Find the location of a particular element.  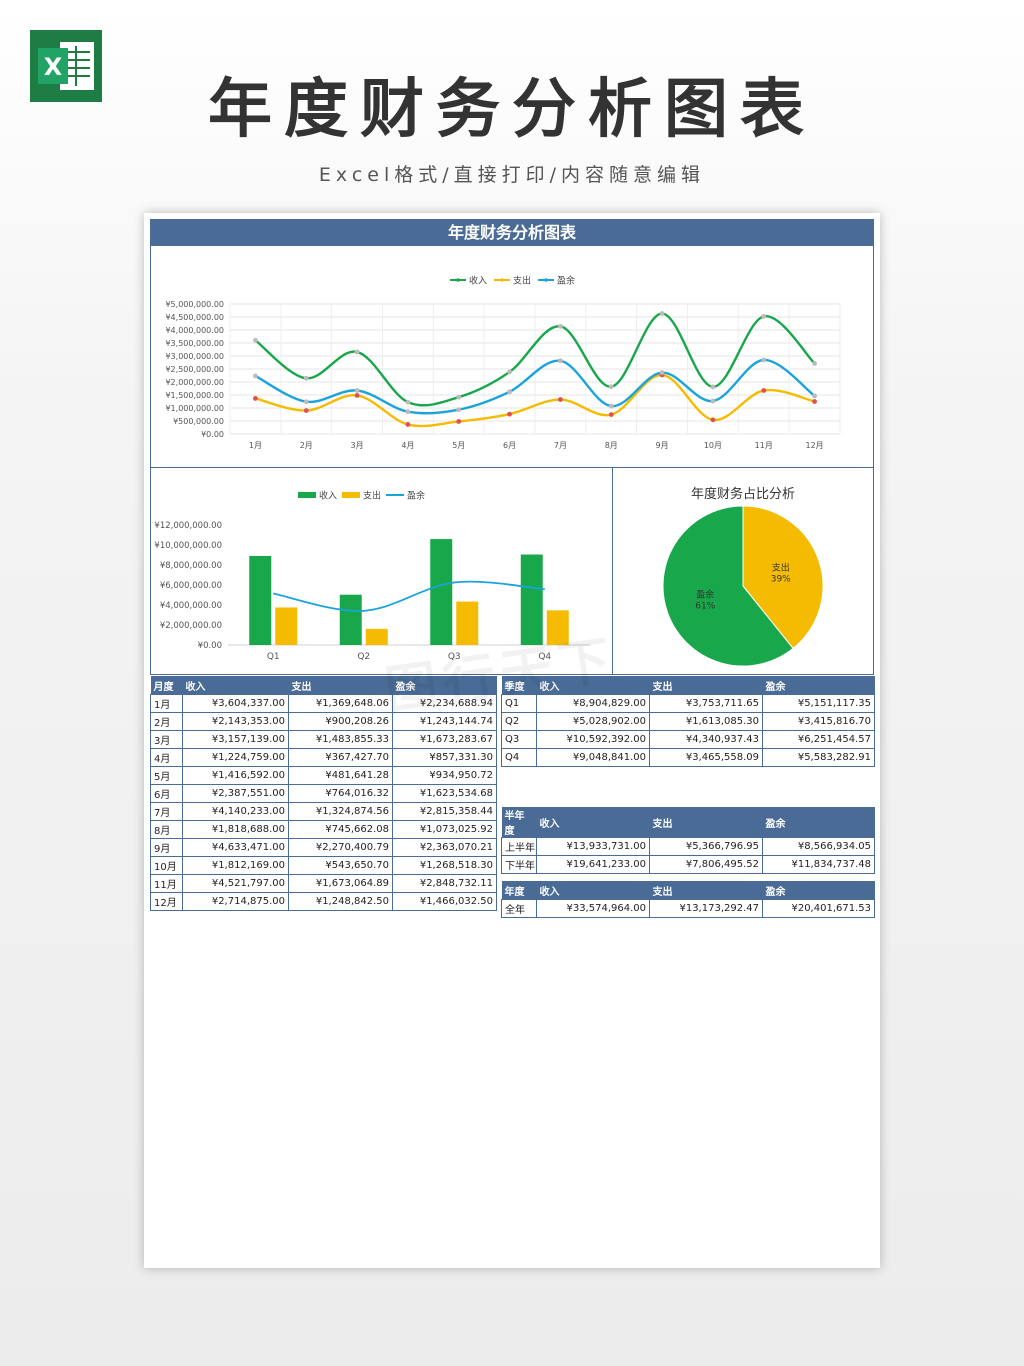

year-cell: ¥20,401,671.53 is located at coordinates (818, 908).